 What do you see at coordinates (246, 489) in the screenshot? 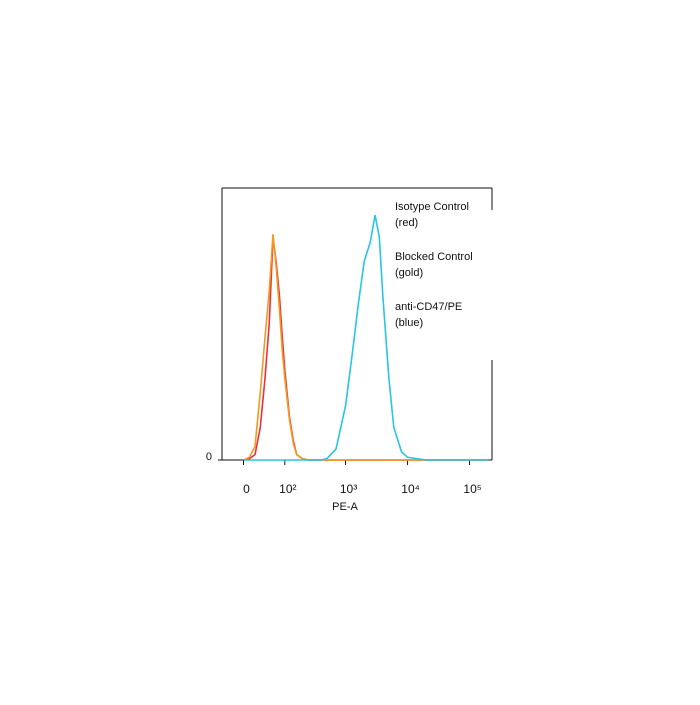
I see `x-tick-label: 0` at bounding box center [246, 489].